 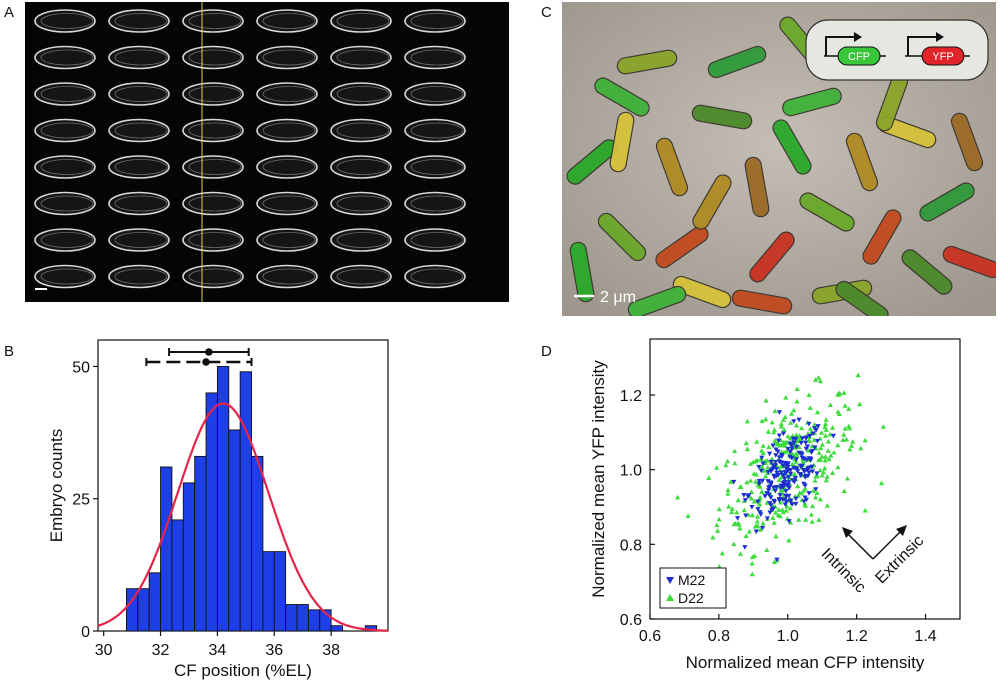 I want to click on yfp-gene-label: YFP, so click(x=942, y=57).